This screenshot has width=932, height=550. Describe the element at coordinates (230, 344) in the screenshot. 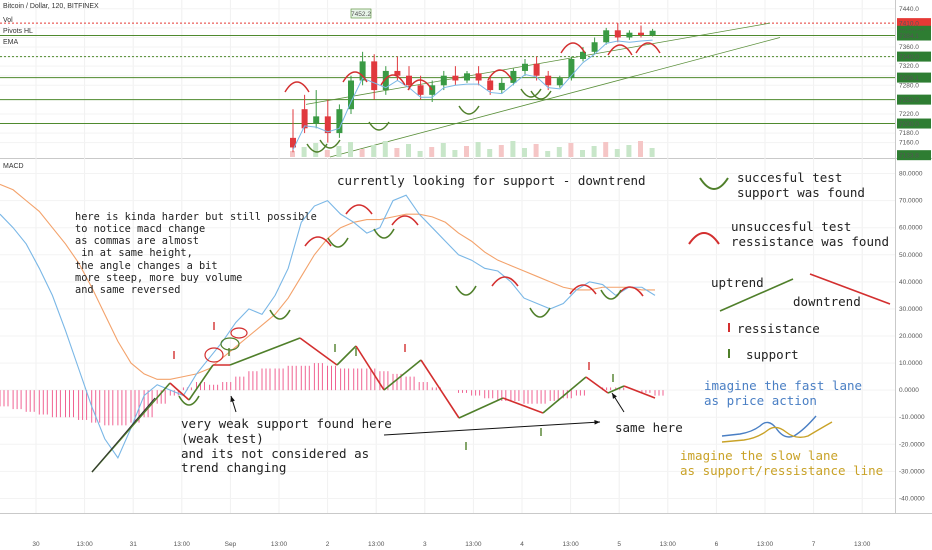

I see `support-circle` at that location.